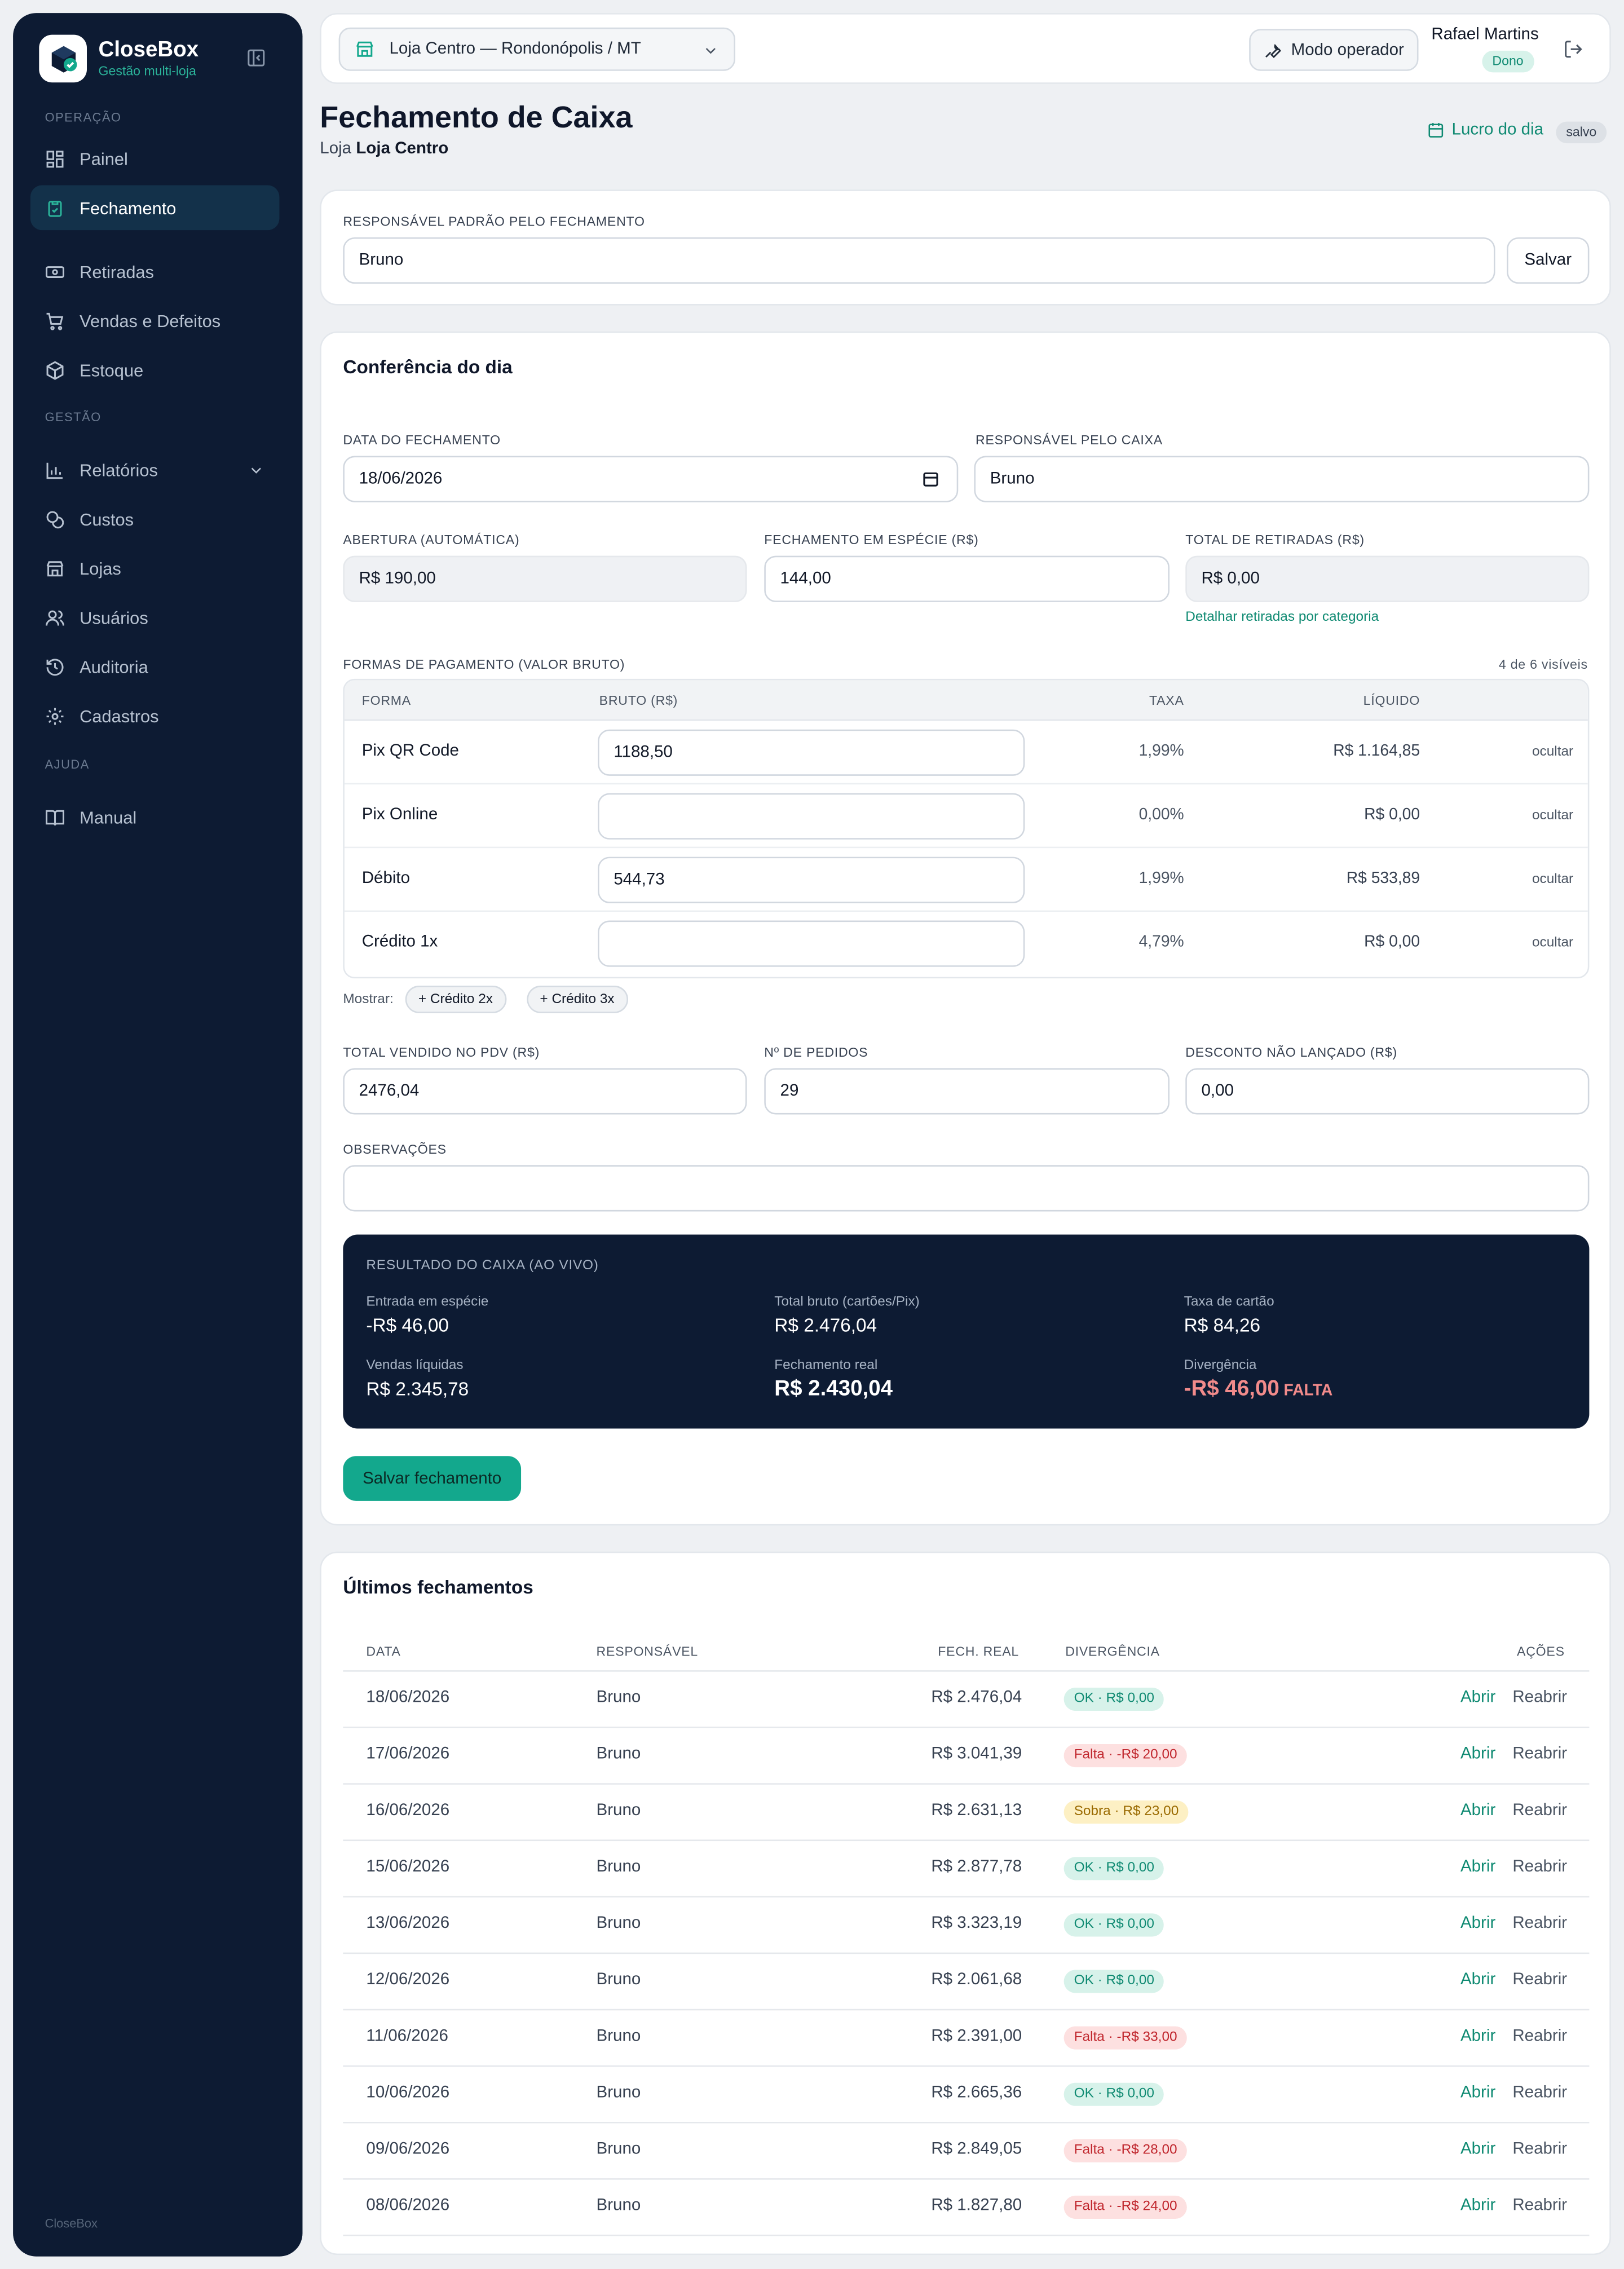  I want to click on calendar-icon, so click(931, 479).